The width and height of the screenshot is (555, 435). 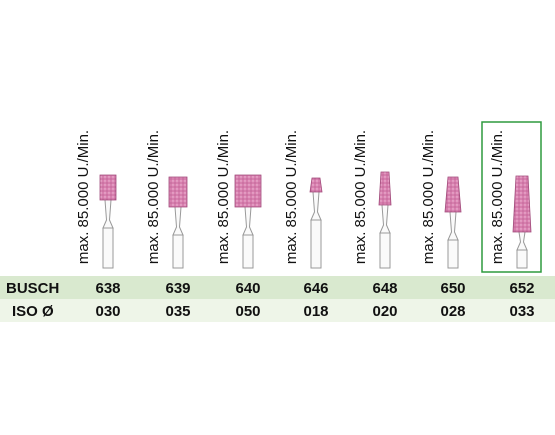 What do you see at coordinates (277, 287) in the screenshot?
I see `busch-row-bg` at bounding box center [277, 287].